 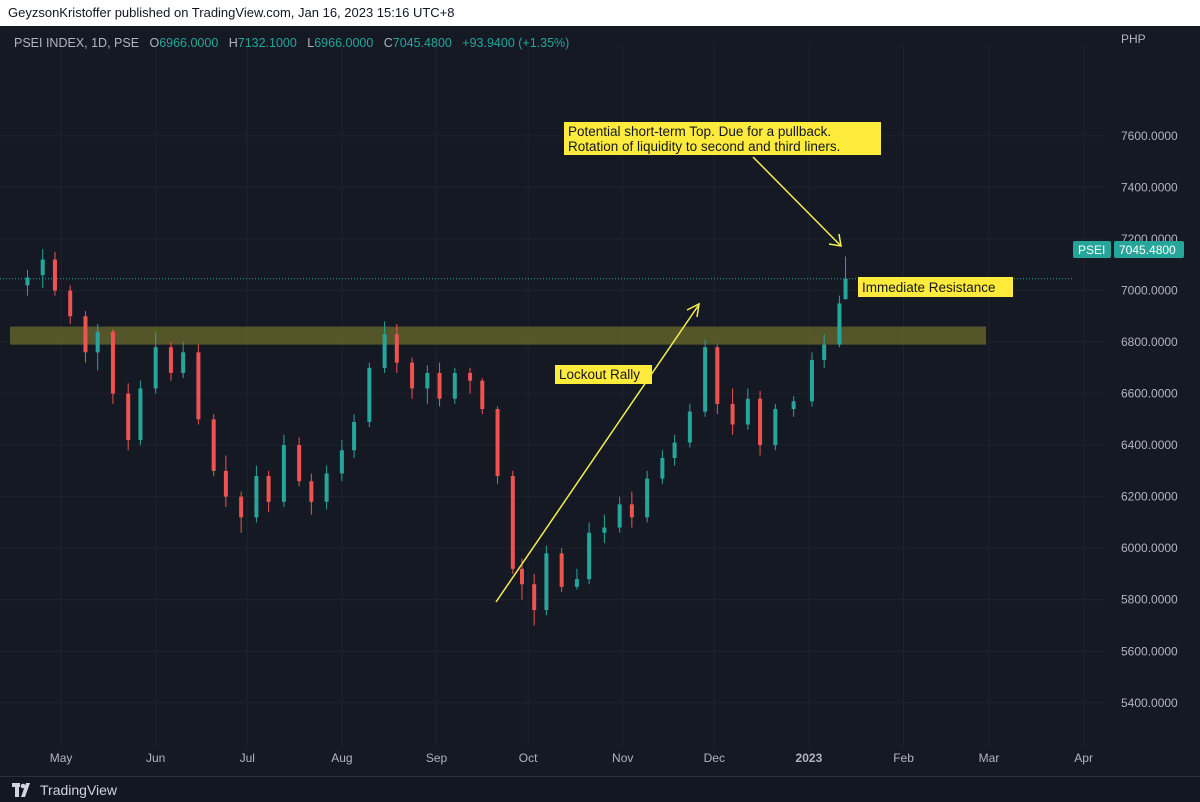 What do you see at coordinates (929, 287) in the screenshot?
I see `resistance-label: Immediate Resistance` at bounding box center [929, 287].